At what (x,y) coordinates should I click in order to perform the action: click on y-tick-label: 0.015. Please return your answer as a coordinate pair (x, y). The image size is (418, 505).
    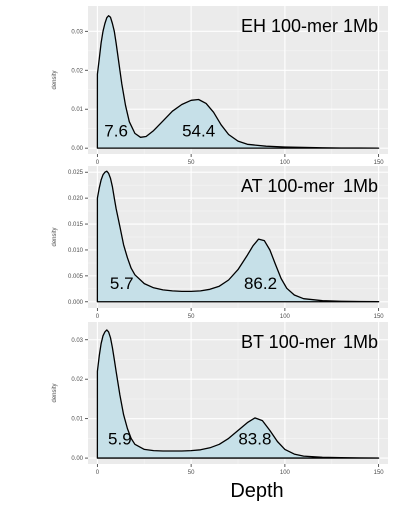
    Looking at the image, I should click on (76, 225).